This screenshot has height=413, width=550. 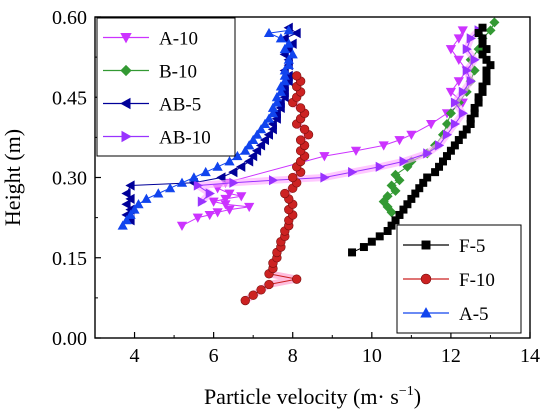 I want to click on x-axis-title: Particle velocity (m· s−1), so click(x=312, y=396).